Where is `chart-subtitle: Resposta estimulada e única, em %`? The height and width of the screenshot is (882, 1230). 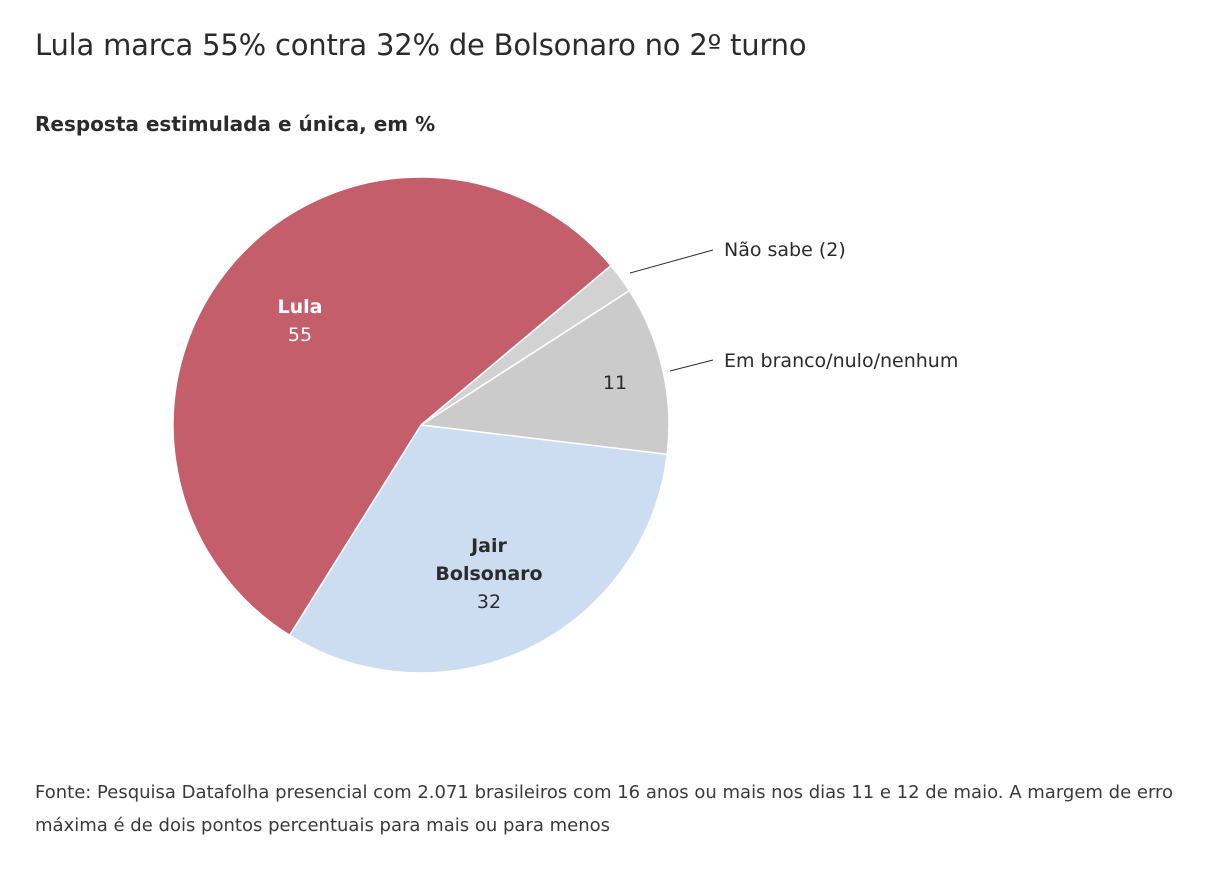 chart-subtitle: Resposta estimulada e única, em % is located at coordinates (235, 124).